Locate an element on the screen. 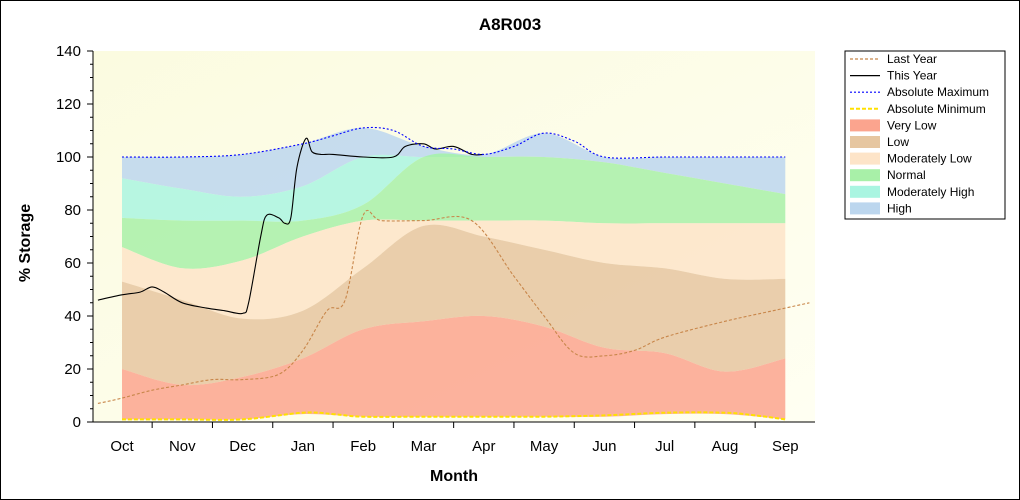 The image size is (1020, 500). x-tick-label: Jan is located at coordinates (303, 446).